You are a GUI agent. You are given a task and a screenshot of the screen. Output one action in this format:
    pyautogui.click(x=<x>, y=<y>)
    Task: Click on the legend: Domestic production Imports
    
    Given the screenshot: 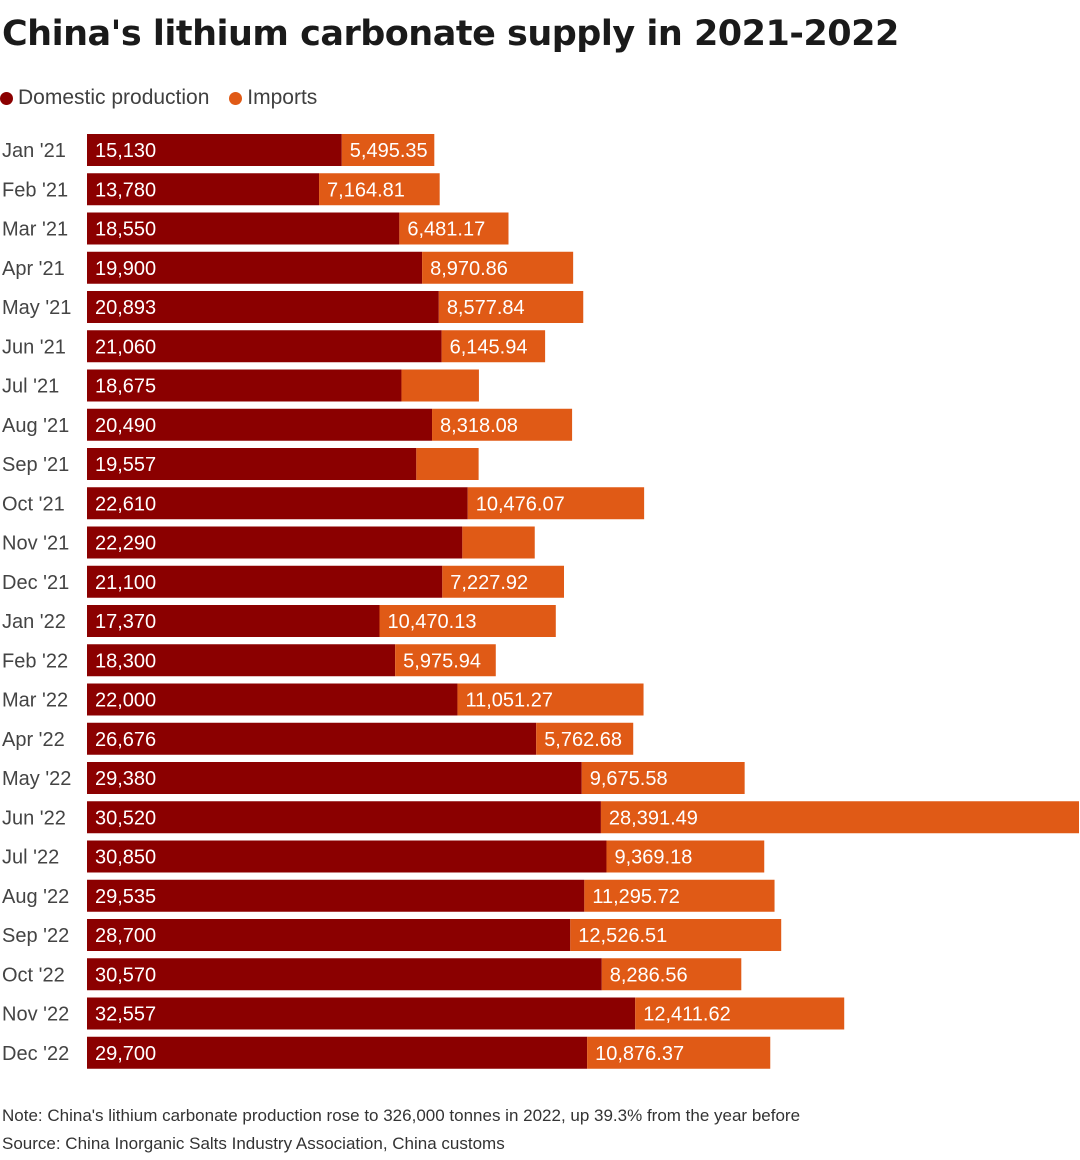 What is the action you would take?
    pyautogui.click(x=165, y=98)
    